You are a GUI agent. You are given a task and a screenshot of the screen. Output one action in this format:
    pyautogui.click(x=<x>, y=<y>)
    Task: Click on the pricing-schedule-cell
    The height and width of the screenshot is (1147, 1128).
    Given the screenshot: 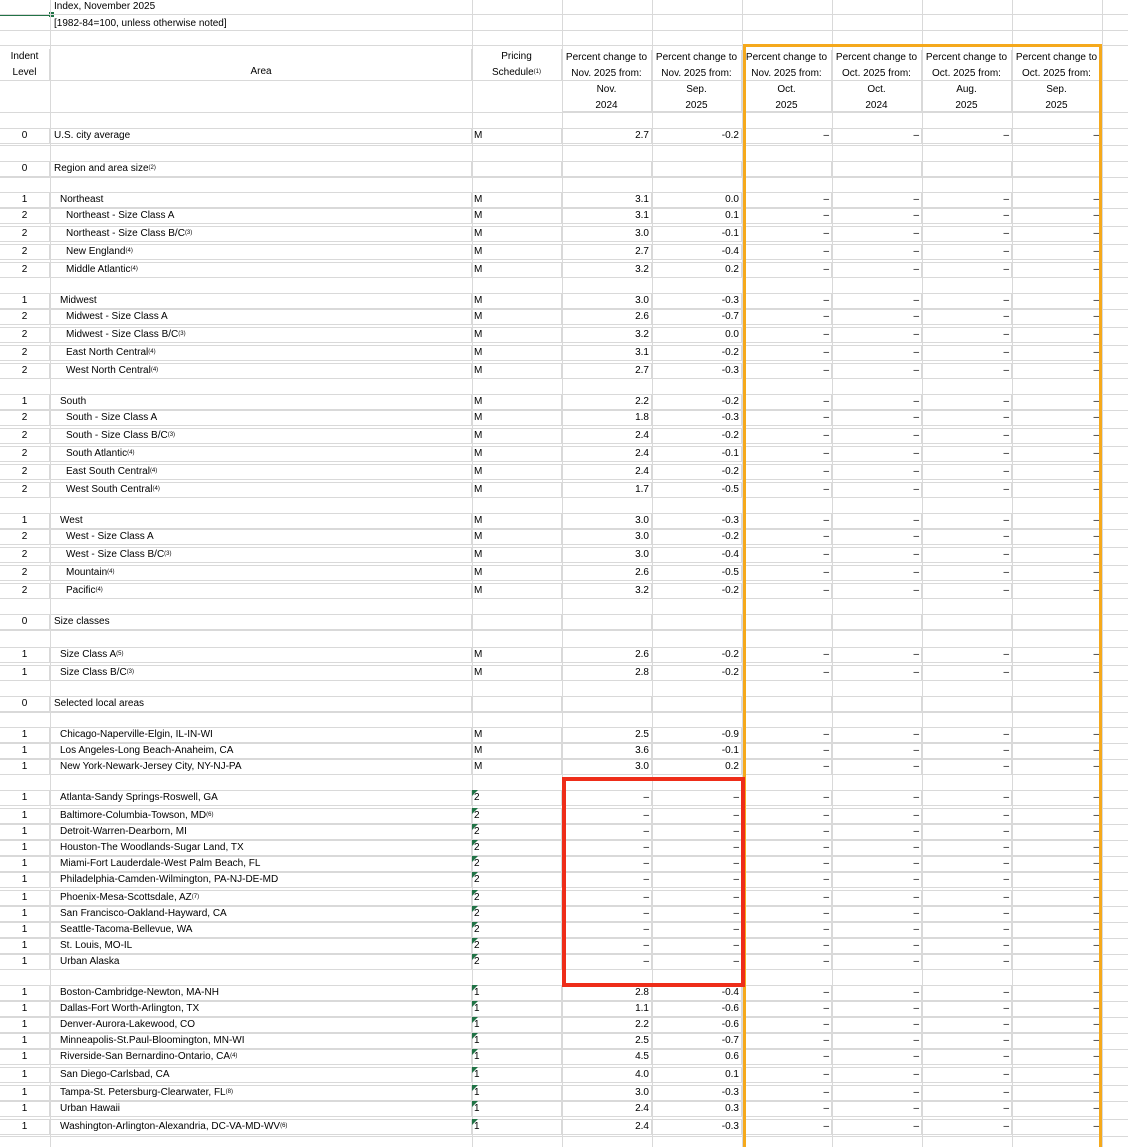 What is the action you would take?
    pyautogui.click(x=517, y=622)
    